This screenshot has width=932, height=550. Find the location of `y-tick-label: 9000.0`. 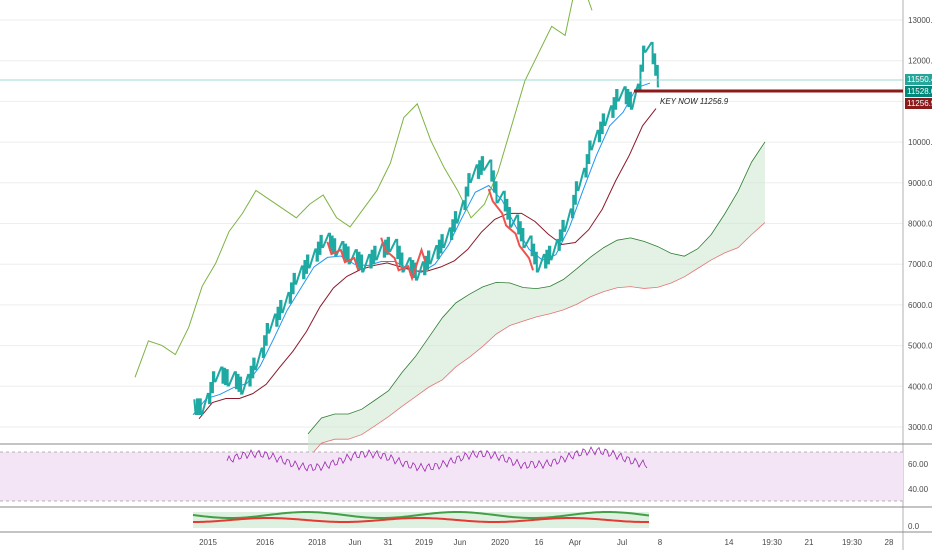

y-tick-label: 9000.0 is located at coordinates (920, 183).